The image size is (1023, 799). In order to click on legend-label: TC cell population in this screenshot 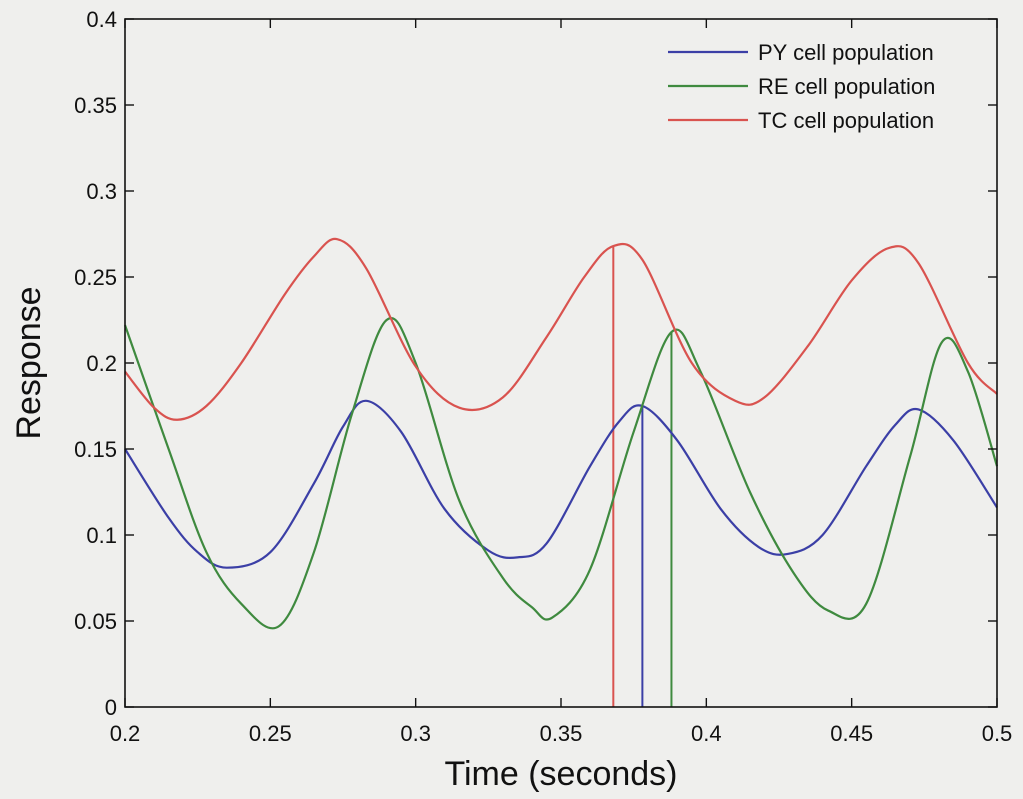, I will do `click(846, 120)`.